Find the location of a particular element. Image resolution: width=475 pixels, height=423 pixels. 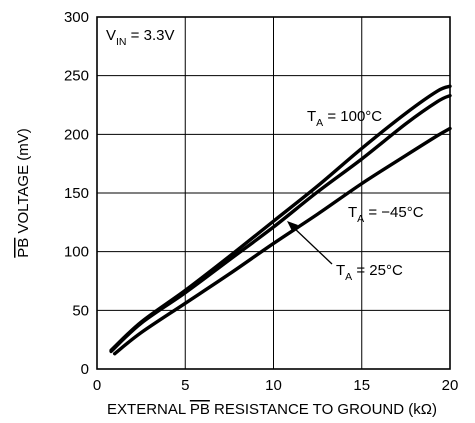

x-axis-title: EXTERNAL PB RESISTANCE TO GROUND (kΩ) is located at coordinates (272, 409).